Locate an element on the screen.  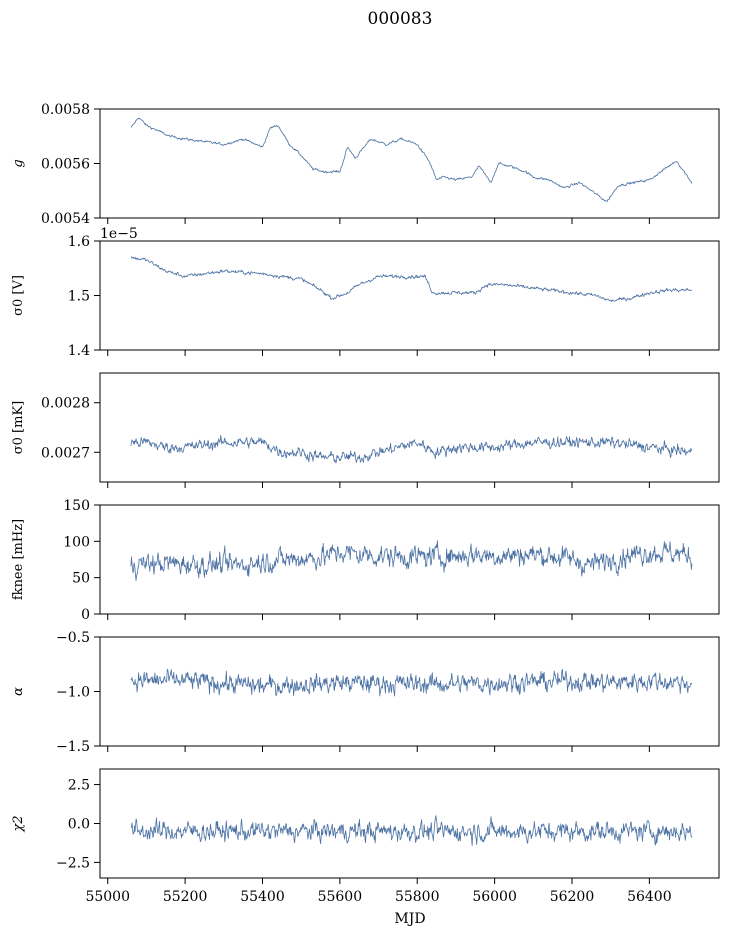
y-axis-label: α is located at coordinates (18, 691).